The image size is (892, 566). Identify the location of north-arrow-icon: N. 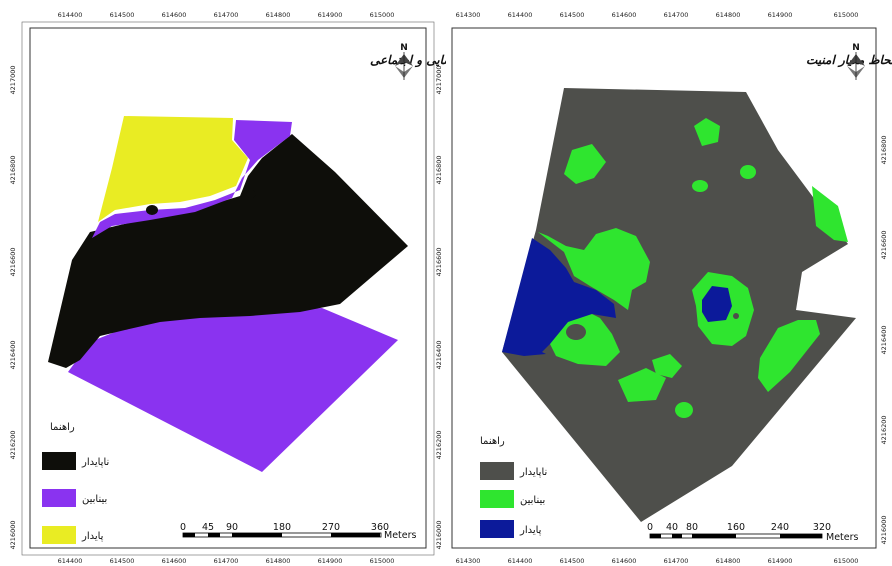
(404, 61).